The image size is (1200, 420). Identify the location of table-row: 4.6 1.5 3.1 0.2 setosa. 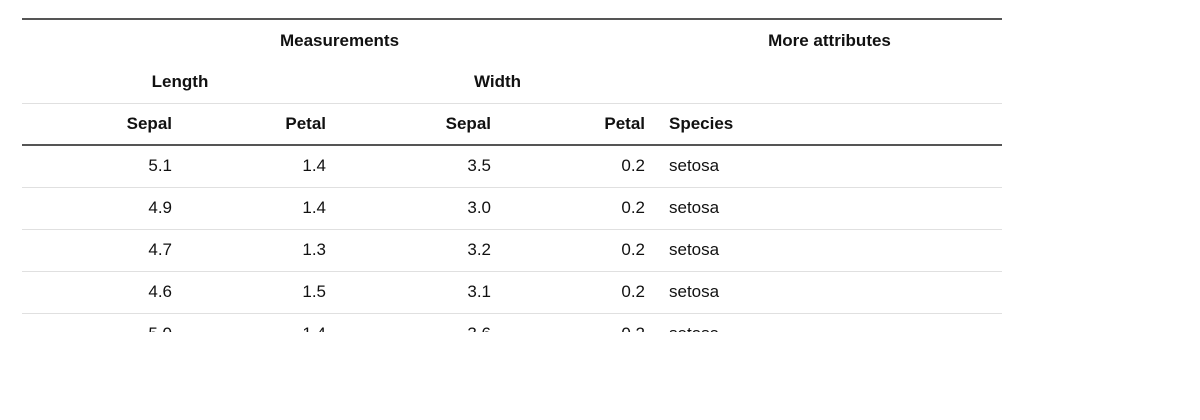
(512, 292).